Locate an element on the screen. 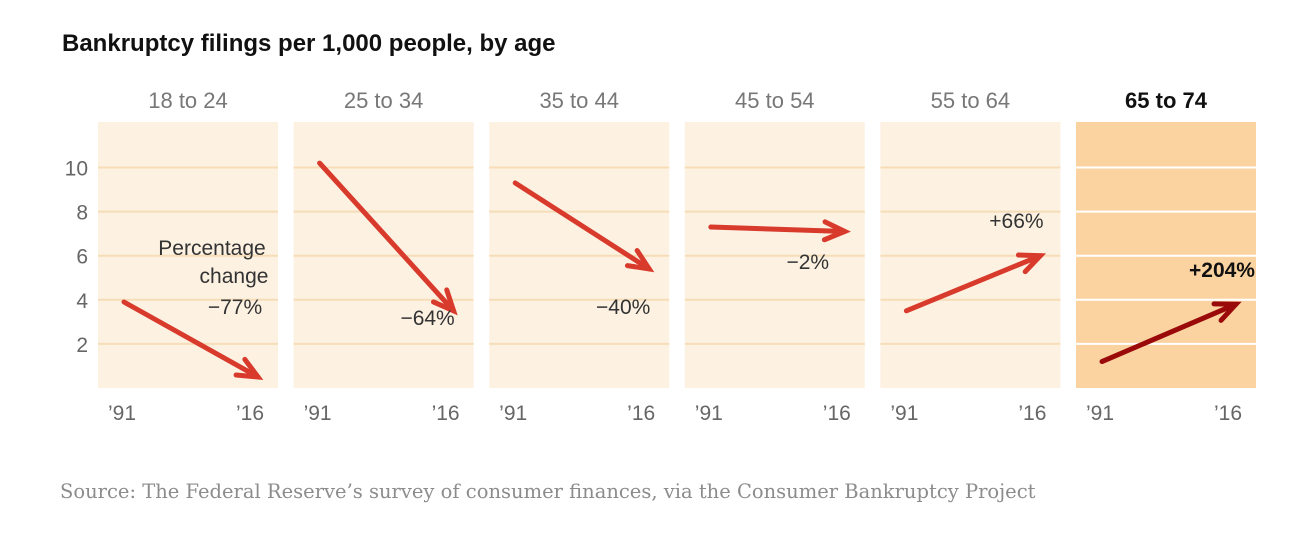 The height and width of the screenshot is (544, 1306). change-label: −2% is located at coordinates (807, 262).